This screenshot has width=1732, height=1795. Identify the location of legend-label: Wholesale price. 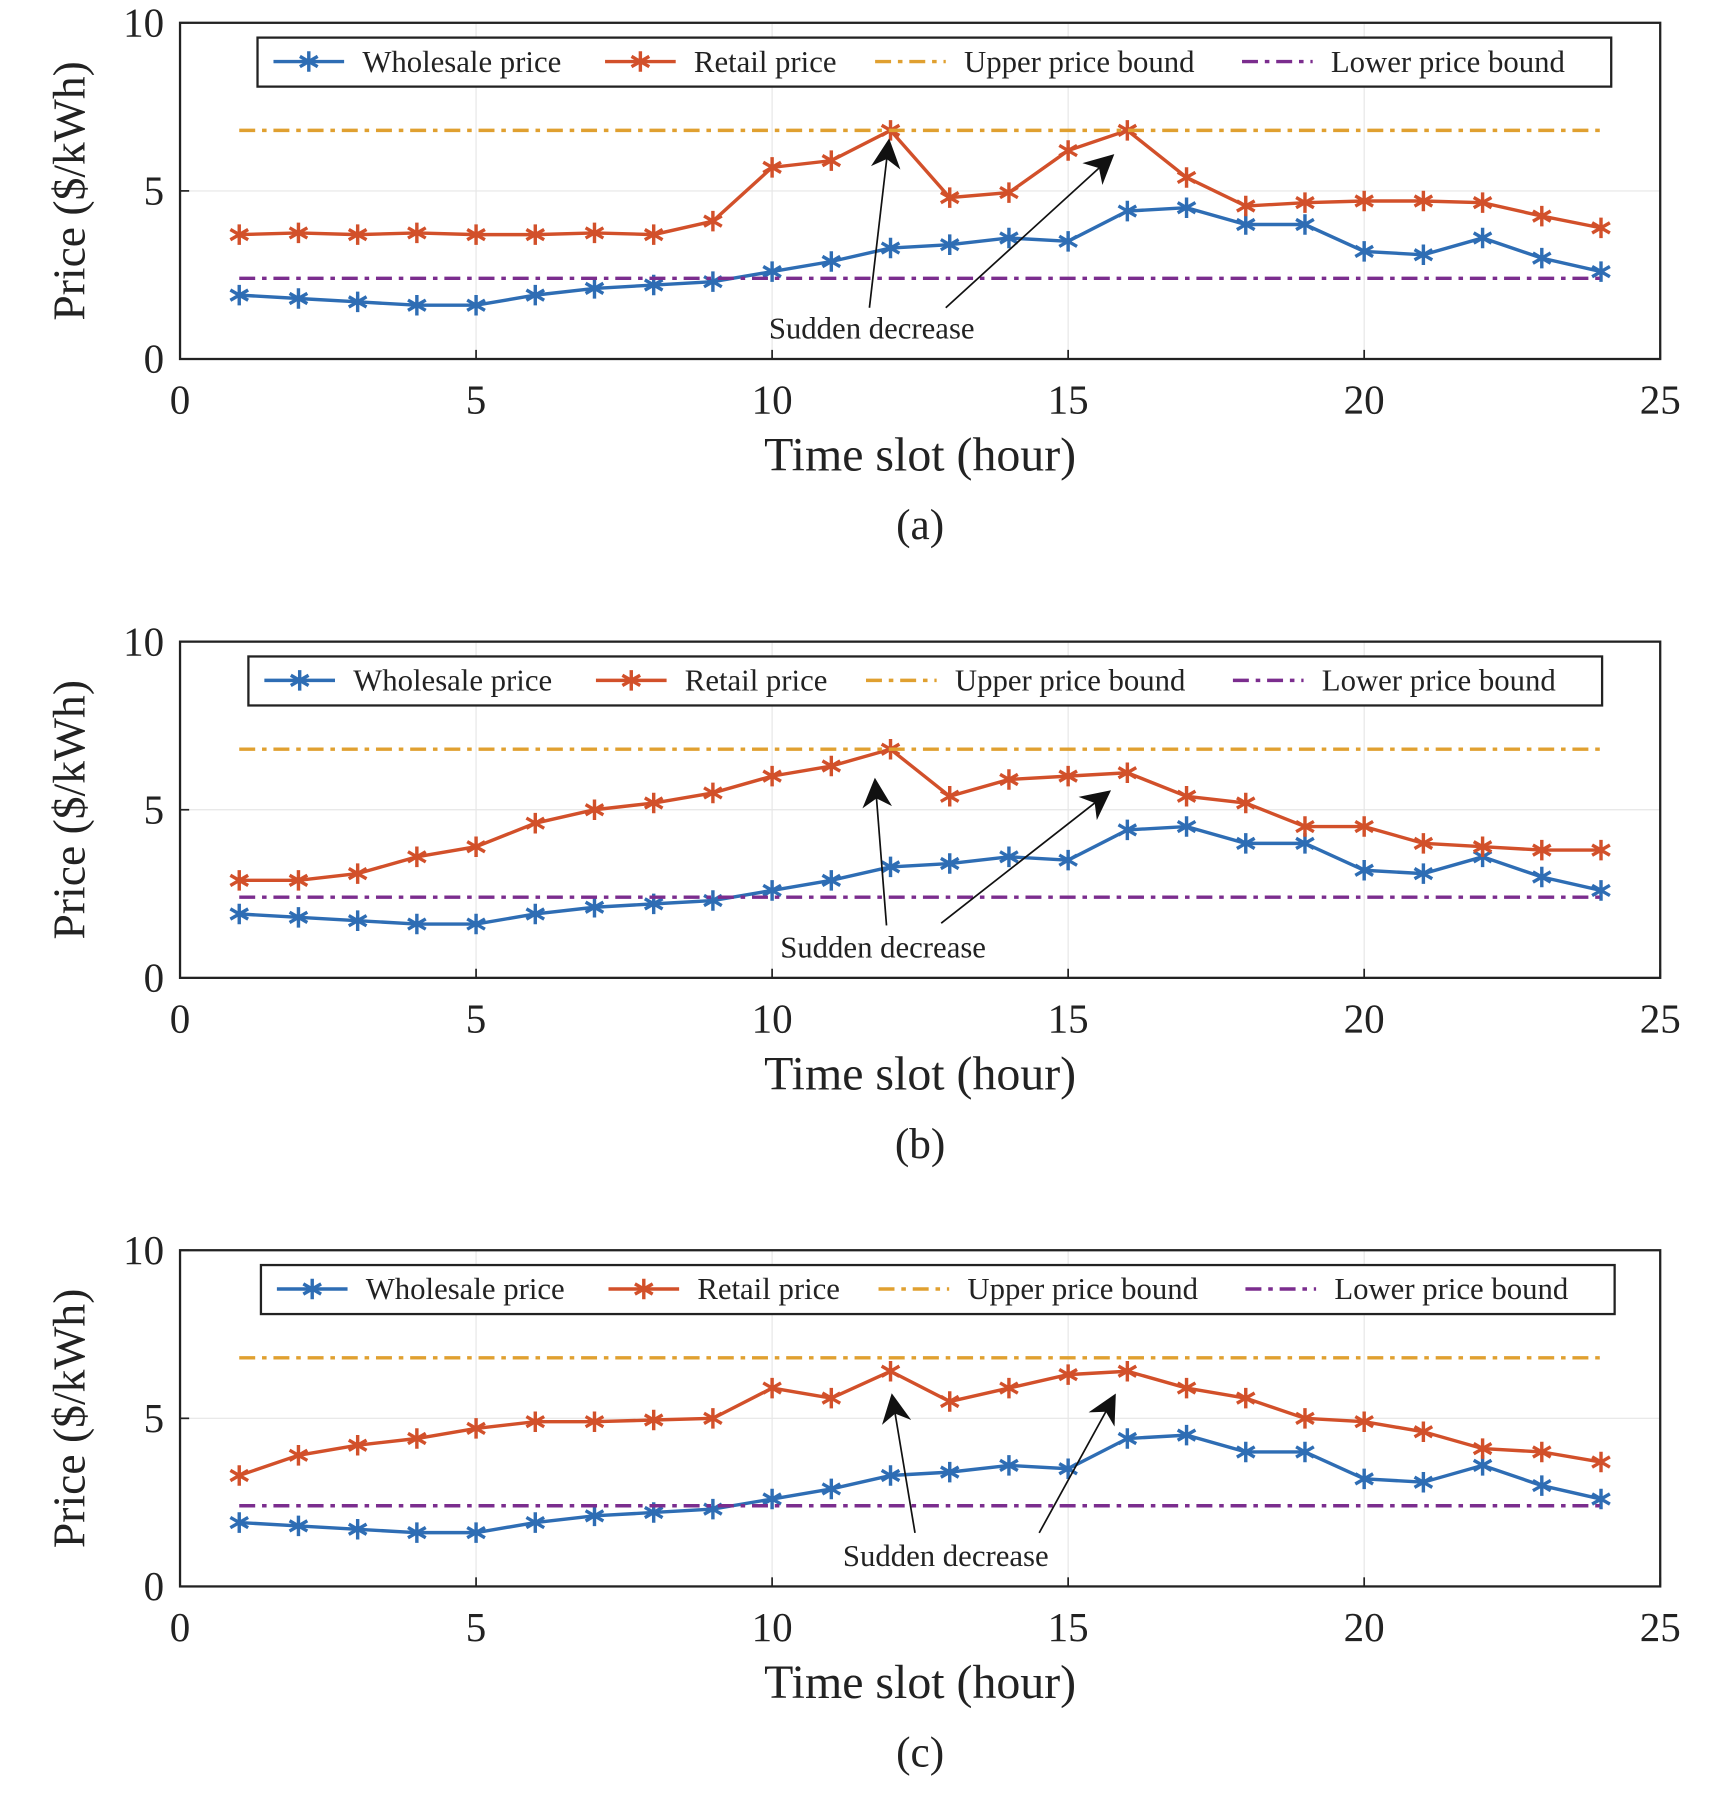
(465, 1289).